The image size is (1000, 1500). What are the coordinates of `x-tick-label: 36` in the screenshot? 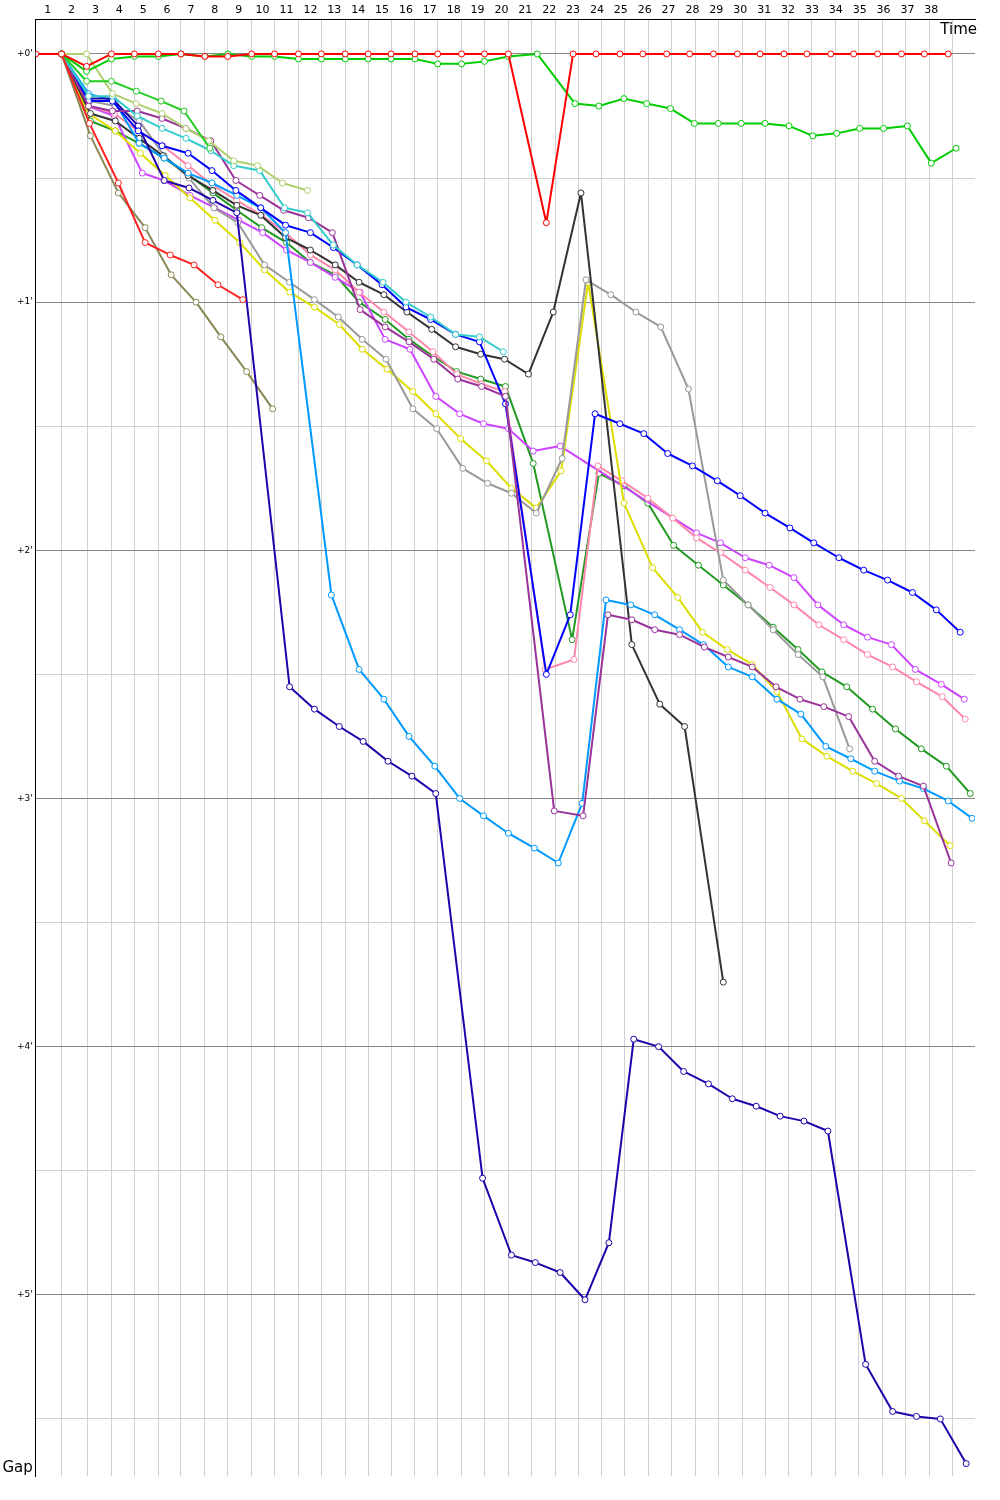 It's located at (883, 10).